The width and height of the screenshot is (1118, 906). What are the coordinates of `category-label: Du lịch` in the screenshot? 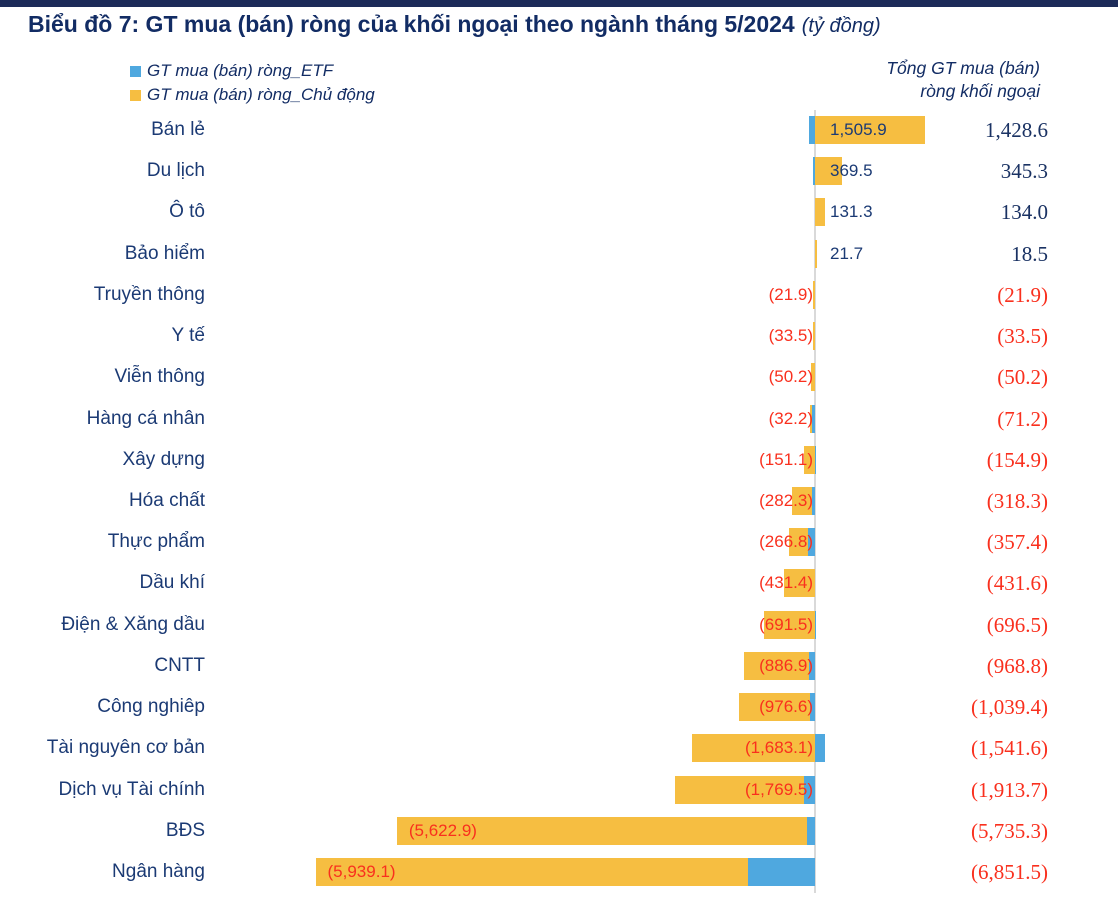 It's located at (175, 171).